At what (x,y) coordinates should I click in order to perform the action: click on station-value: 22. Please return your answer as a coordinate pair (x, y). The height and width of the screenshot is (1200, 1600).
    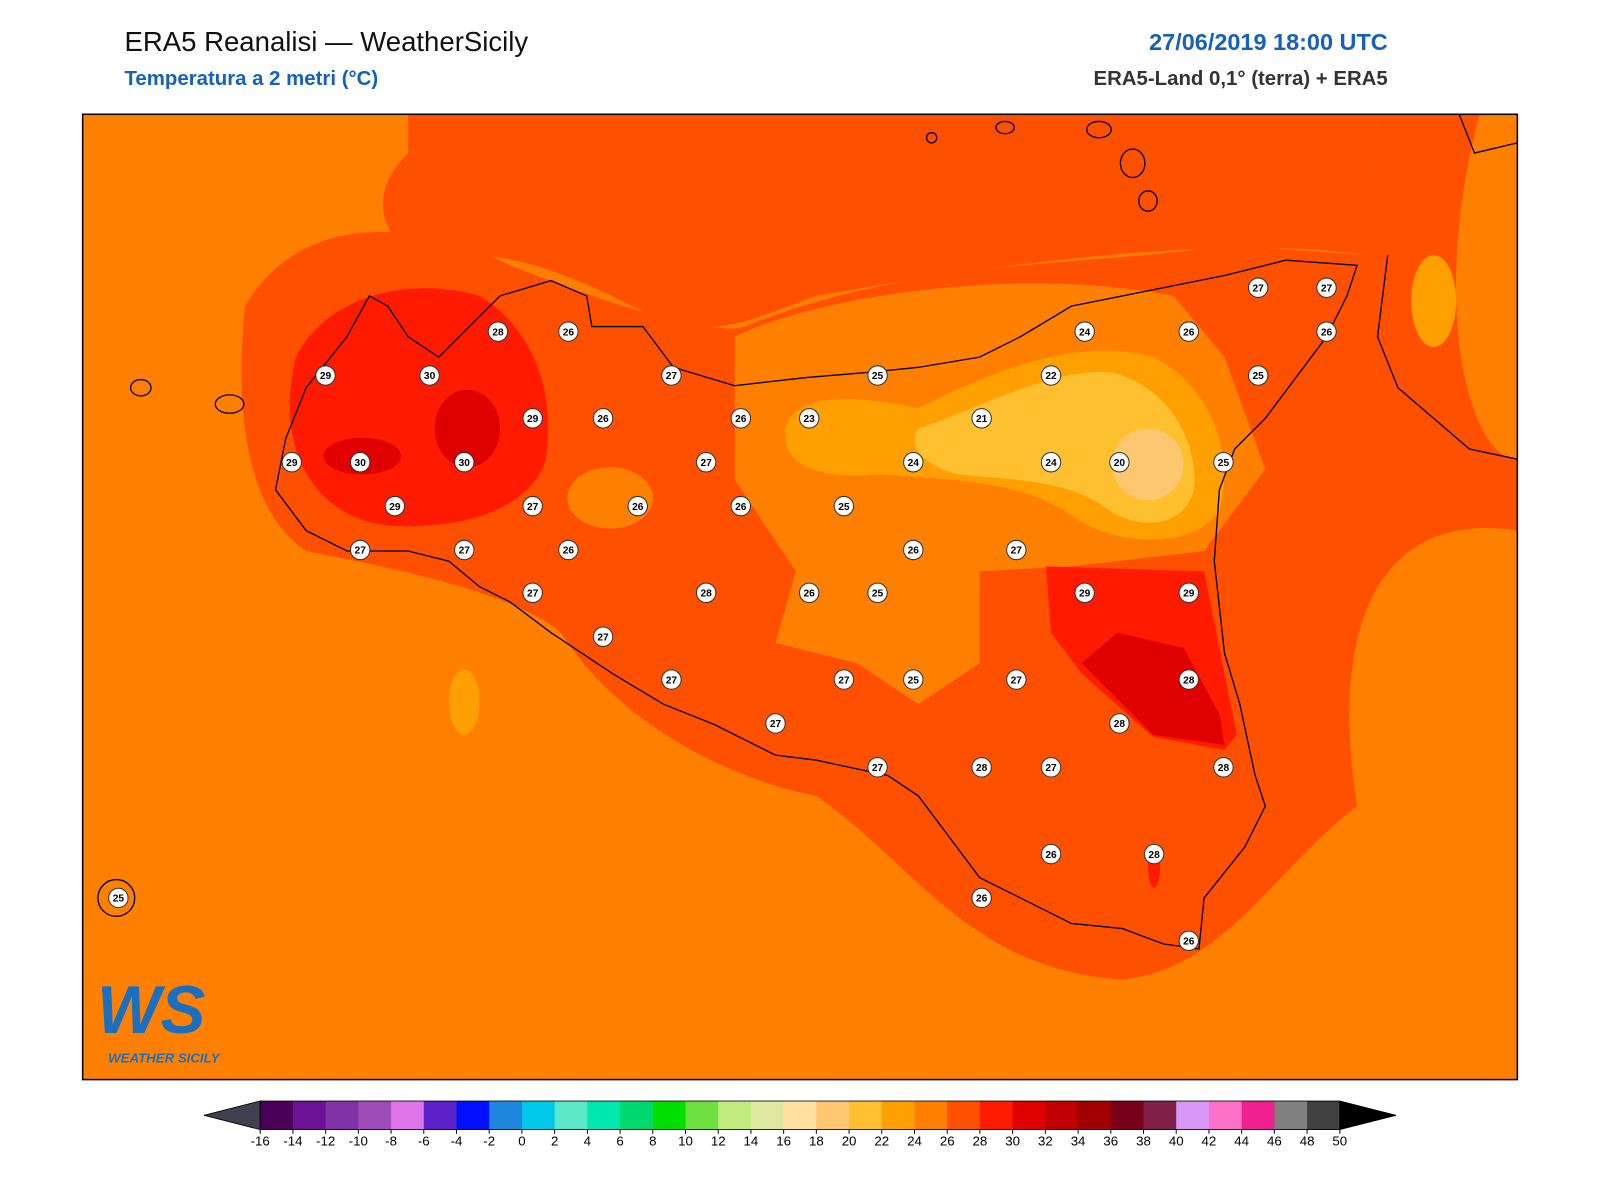
    Looking at the image, I should click on (1051, 376).